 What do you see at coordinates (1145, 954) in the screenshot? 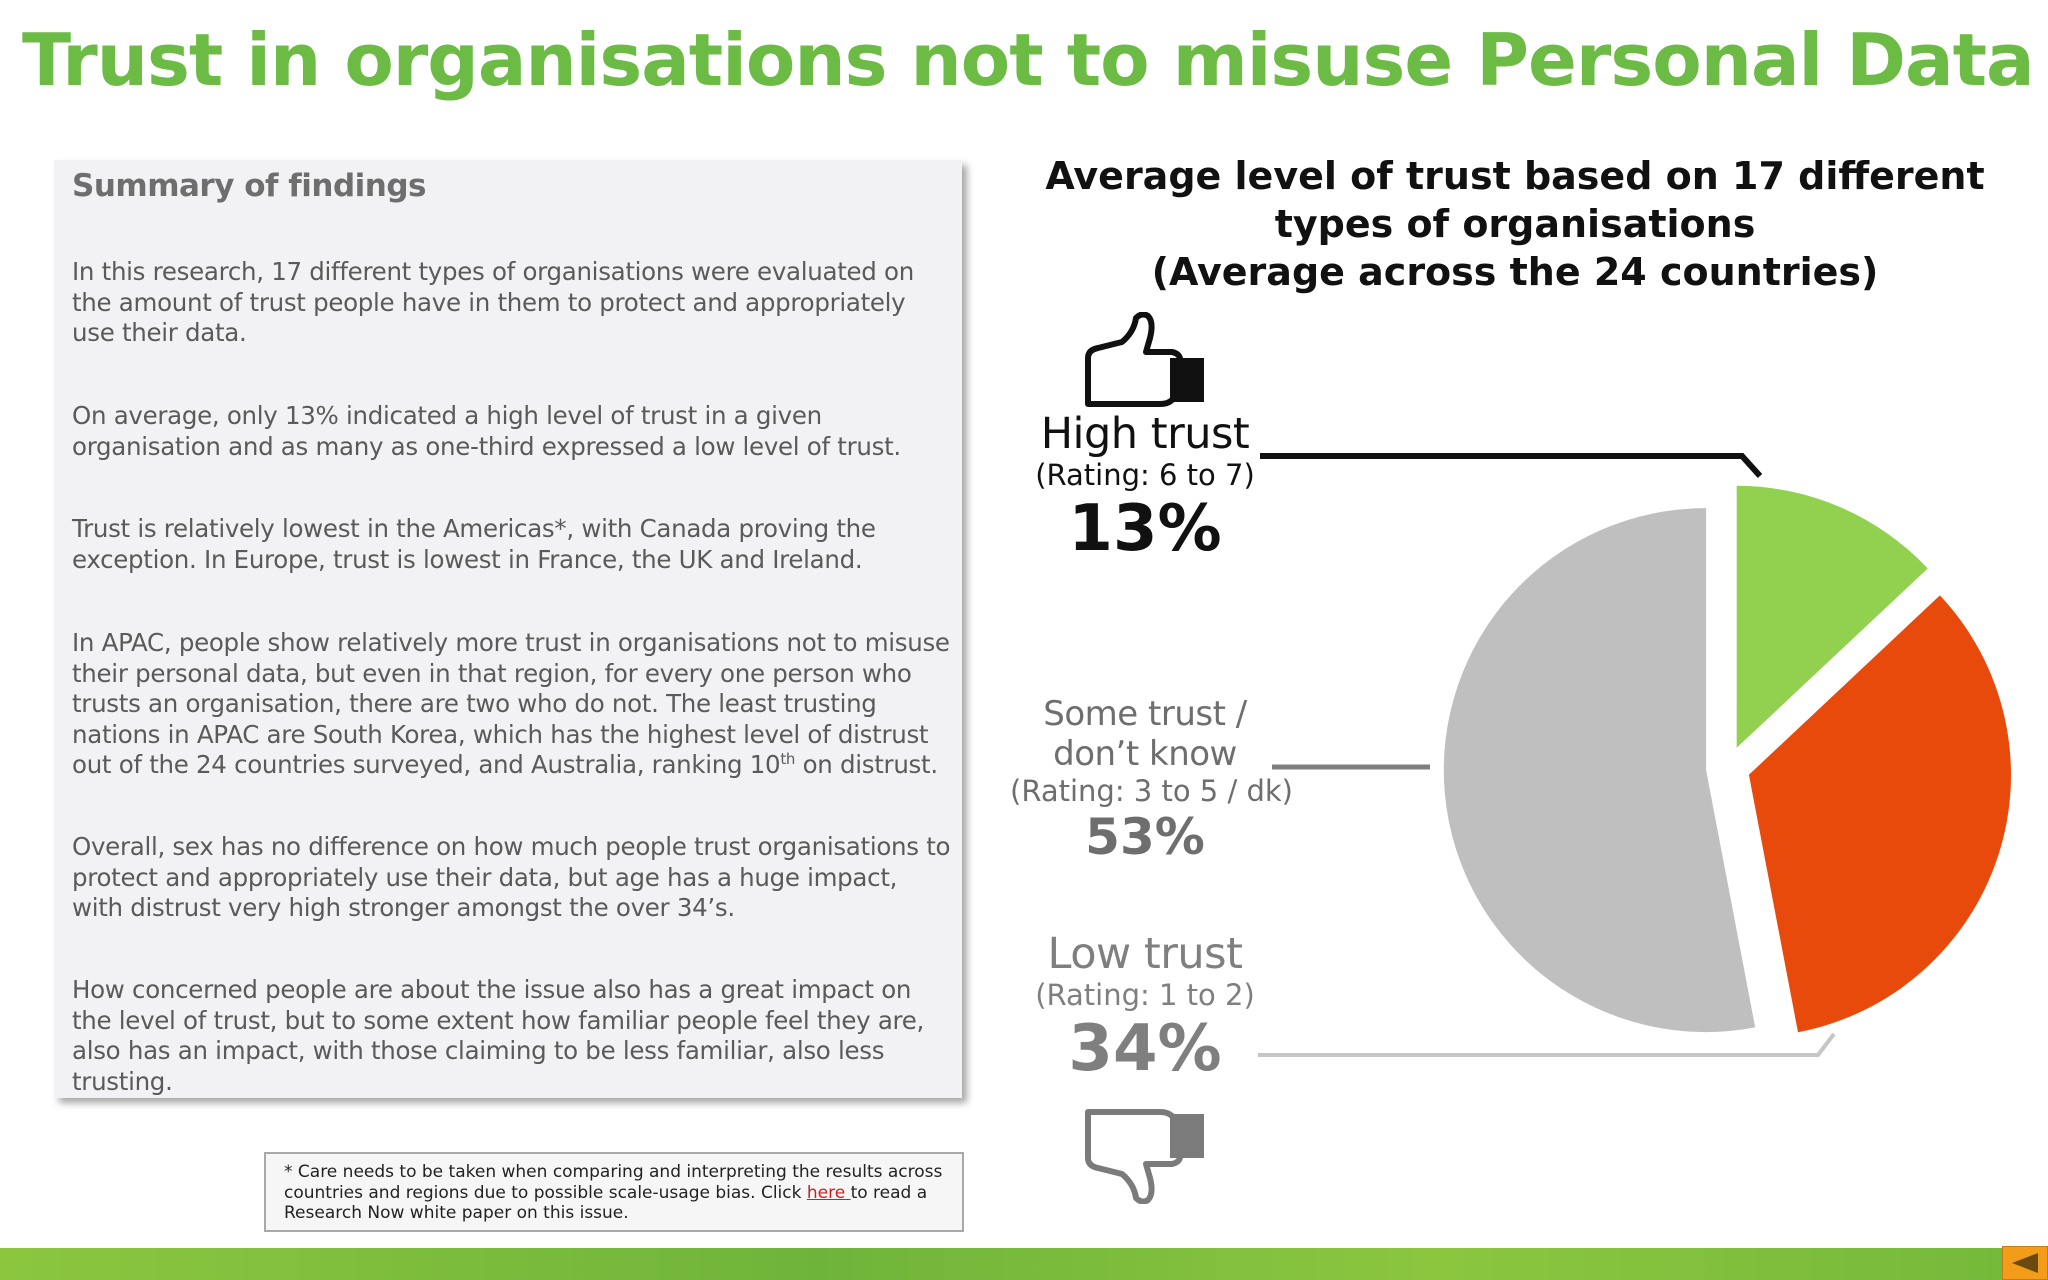
I see `label-low-trust-name: Low trust` at bounding box center [1145, 954].